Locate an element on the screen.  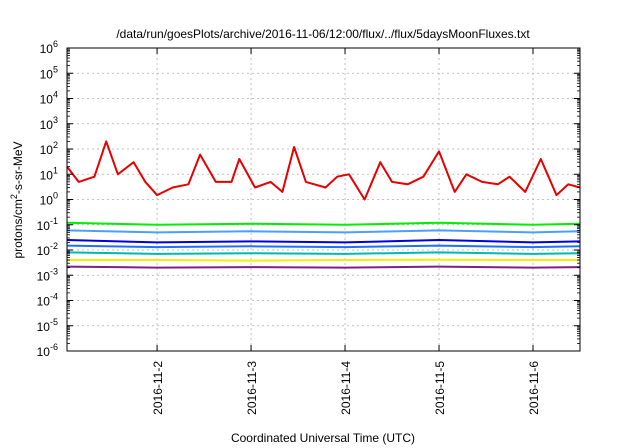
y-tick-label: 10⁵ is located at coordinates (49, 72).